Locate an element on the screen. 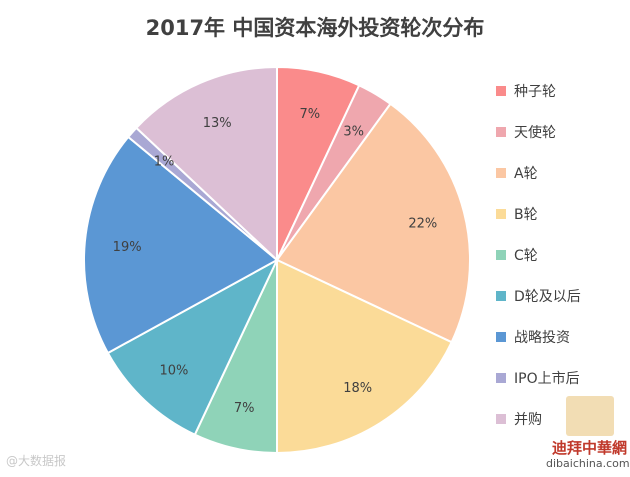 The height and width of the screenshot is (477, 630). chart-title: 2017年 中国资本海外投资轮次分布 is located at coordinates (315, 28).